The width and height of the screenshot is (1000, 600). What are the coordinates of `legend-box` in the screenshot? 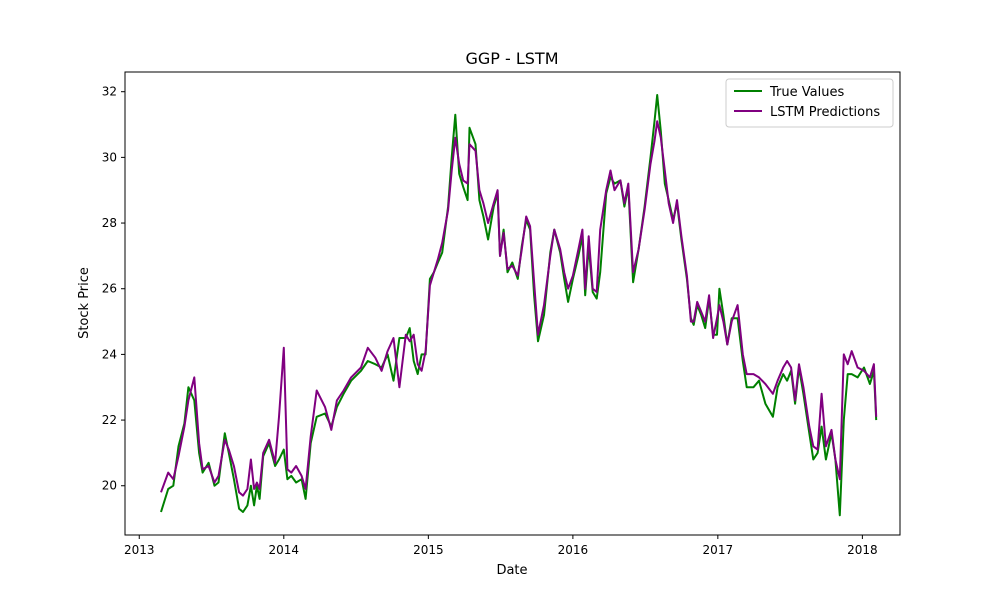 It's located at (809, 103).